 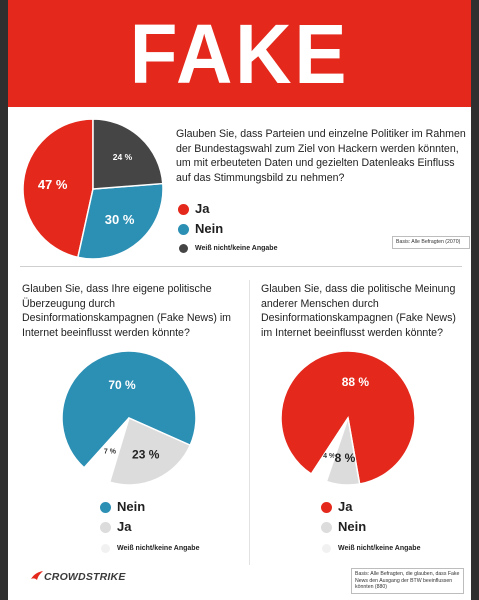 I want to click on basis-note-1: Basis: Alle Befragten (2070), so click(x=431, y=242).